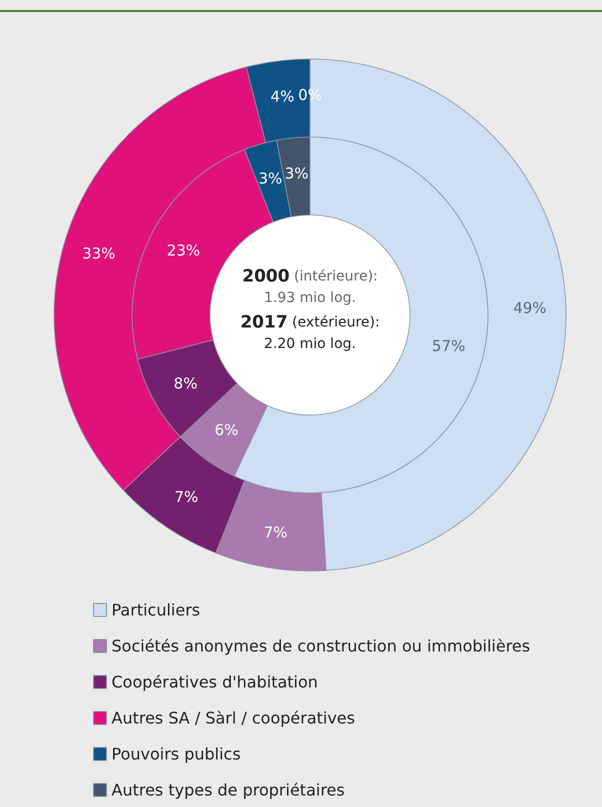 The image size is (602, 807). Describe the element at coordinates (310, 322) in the screenshot. I see `text: 2017 (extérieure):` at that location.